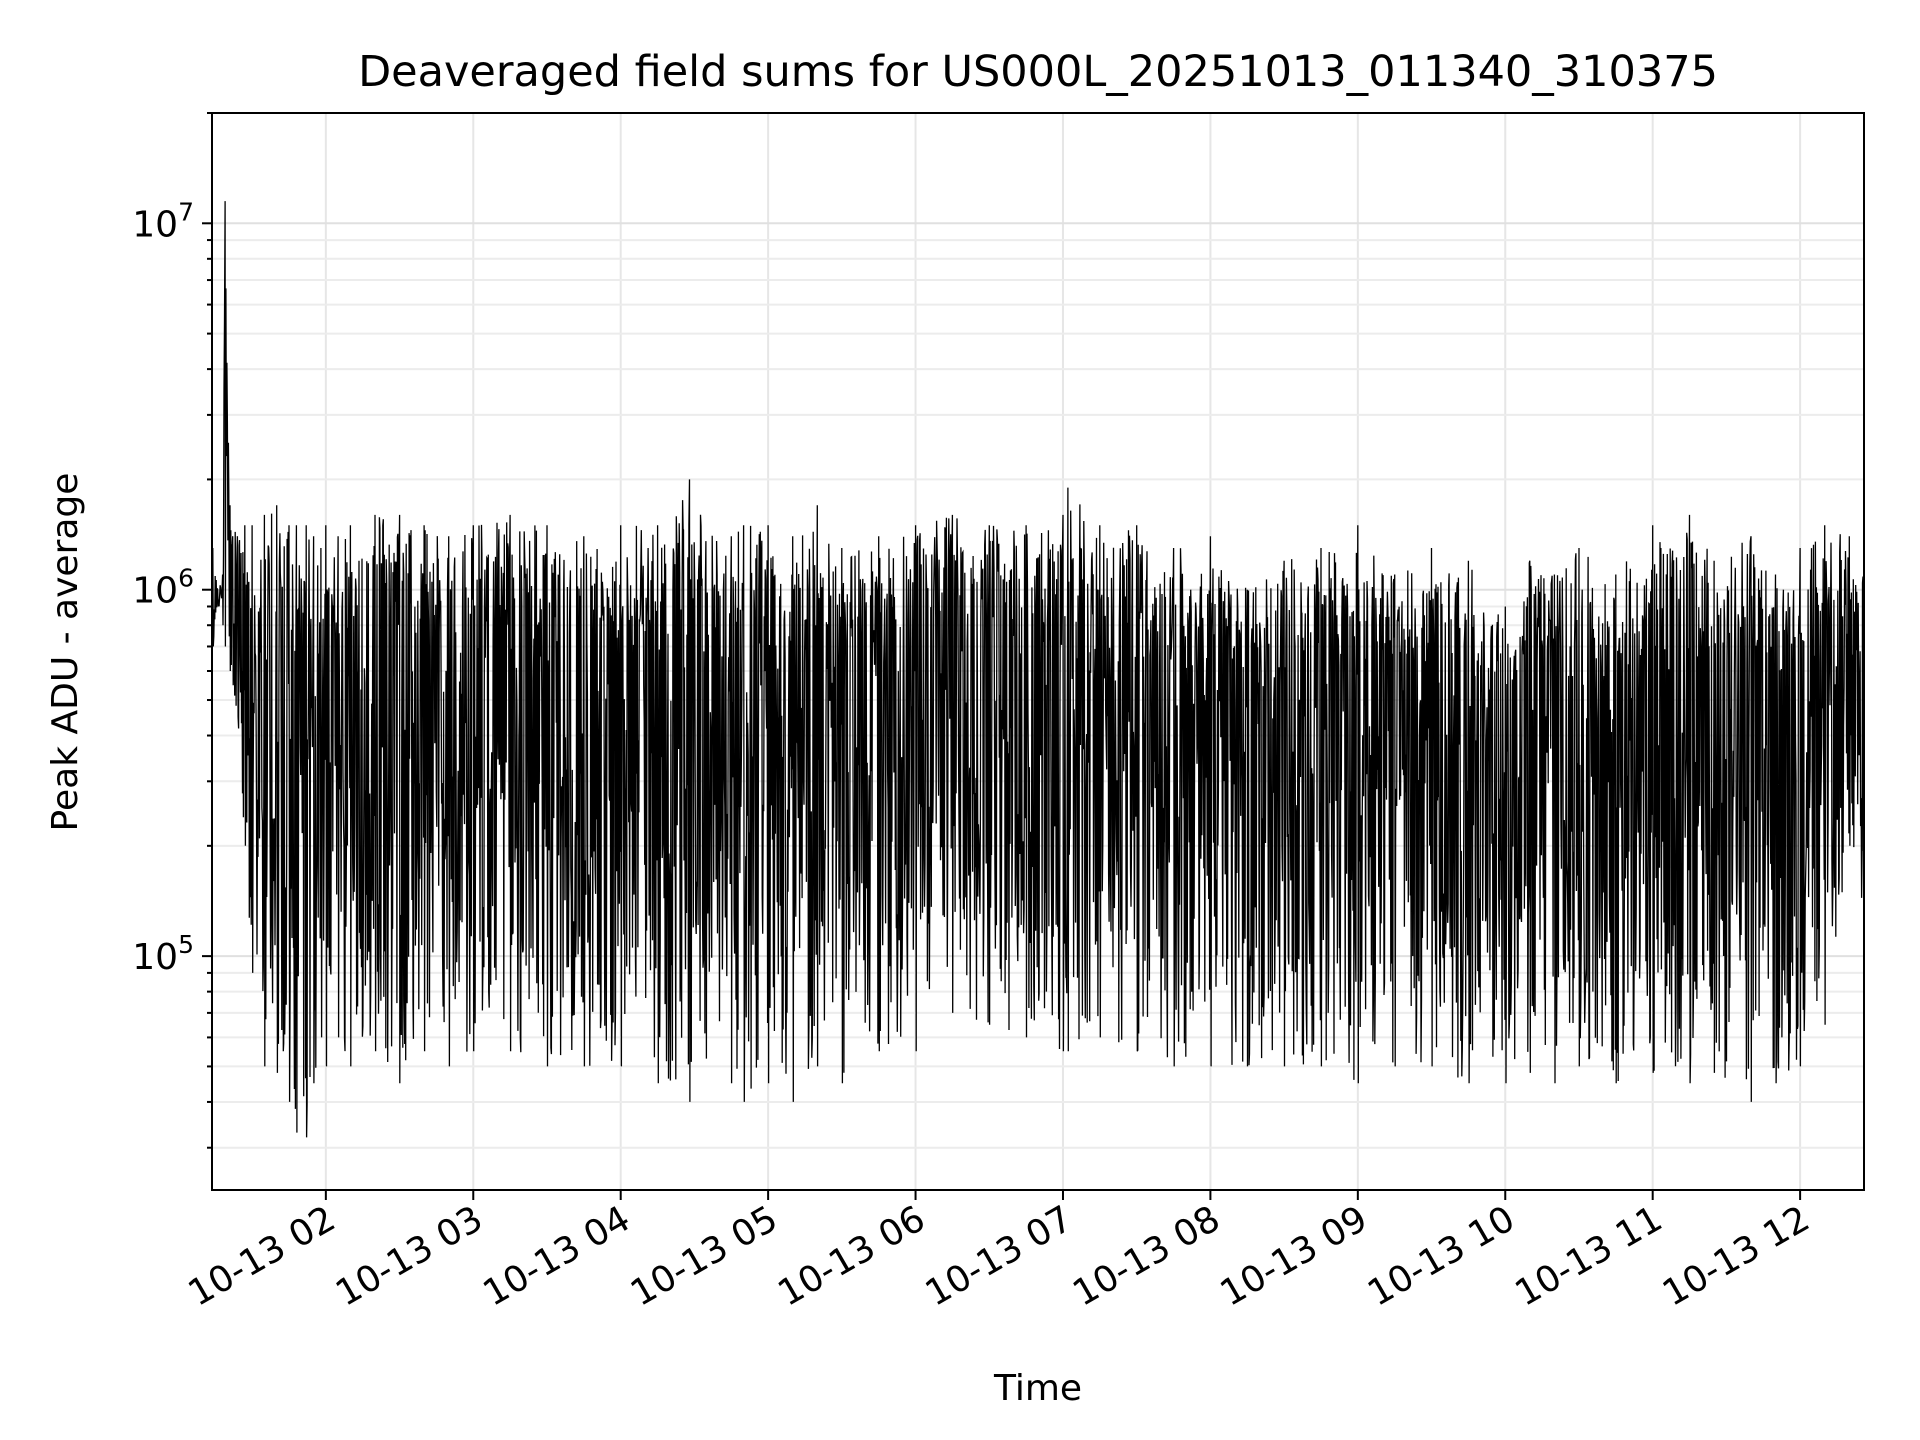  I want to click on y-axis: 10⁵ 10⁶ 10⁷, so click(172, 630).